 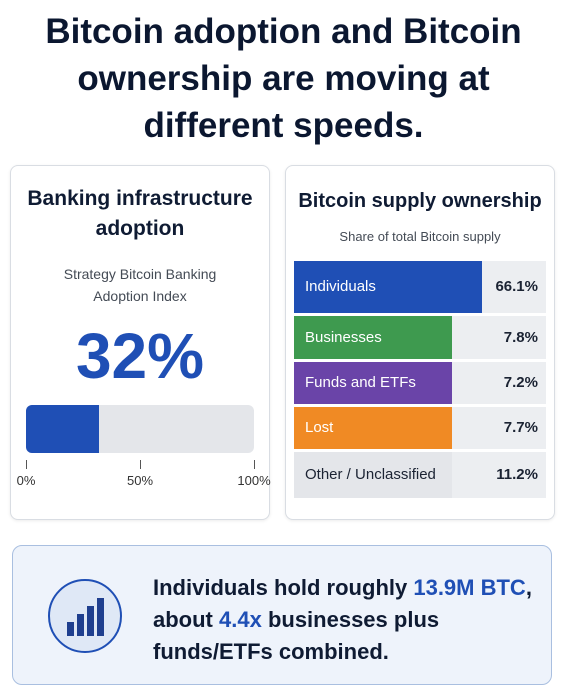 What do you see at coordinates (343, 337) in the screenshot?
I see `row-label: Businesses` at bounding box center [343, 337].